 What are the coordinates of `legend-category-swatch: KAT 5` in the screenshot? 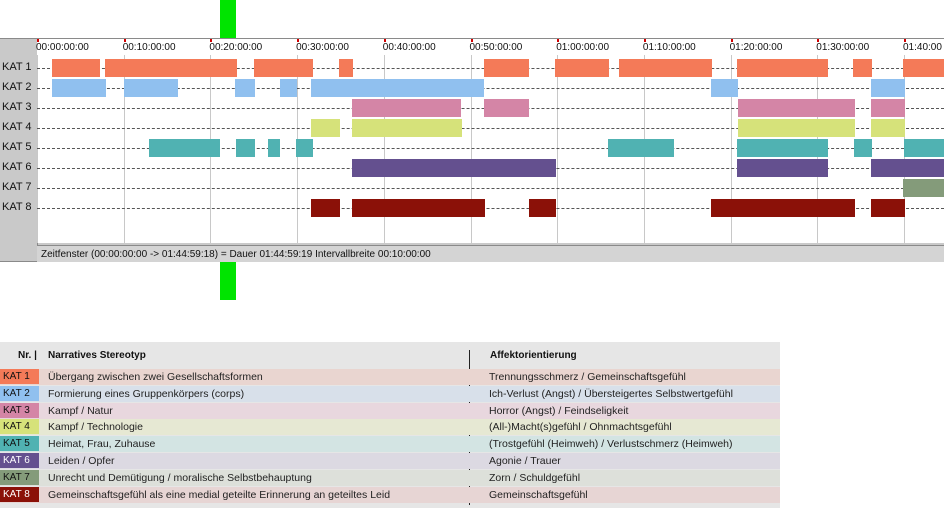 It's located at (19, 444).